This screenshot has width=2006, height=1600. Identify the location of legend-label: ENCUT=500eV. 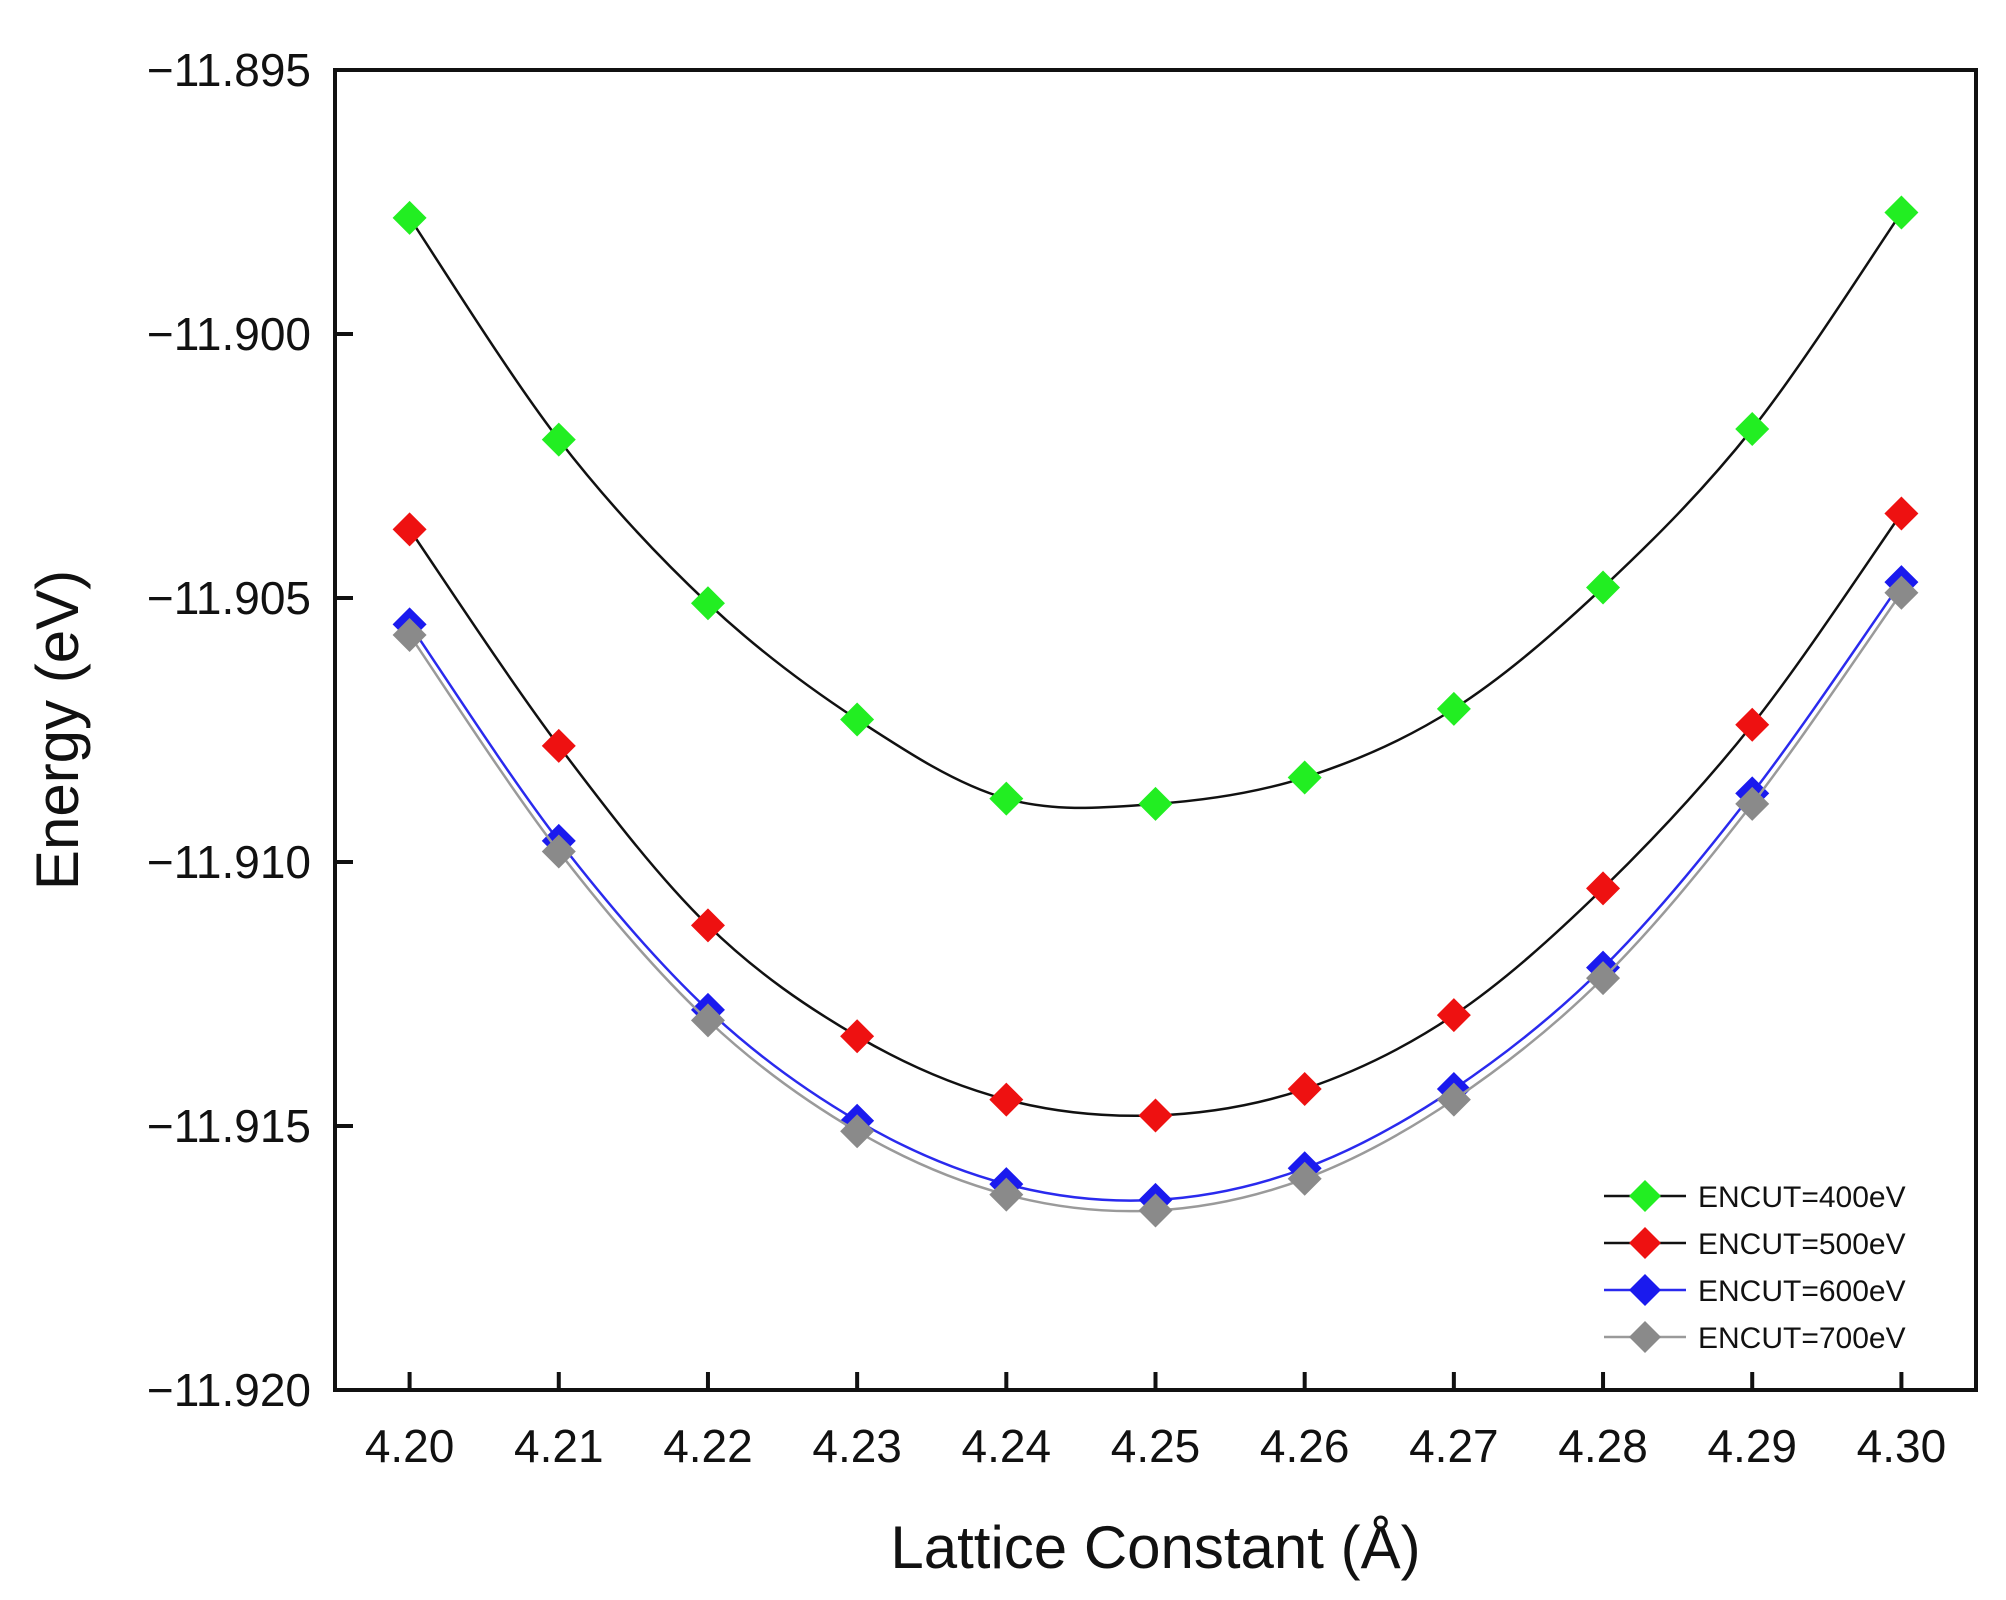
(1802, 1244).